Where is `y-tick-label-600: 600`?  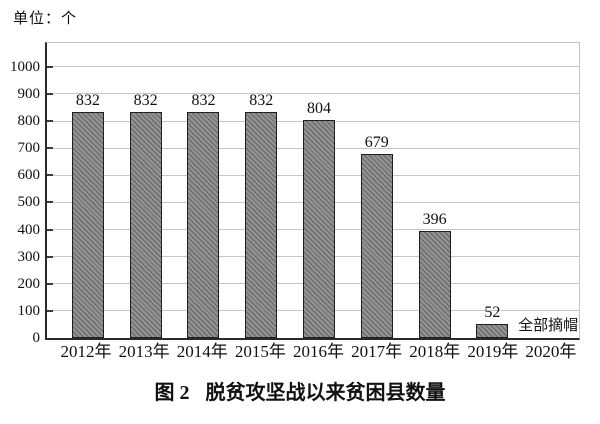 y-tick-label-600: 600 is located at coordinates (29, 175).